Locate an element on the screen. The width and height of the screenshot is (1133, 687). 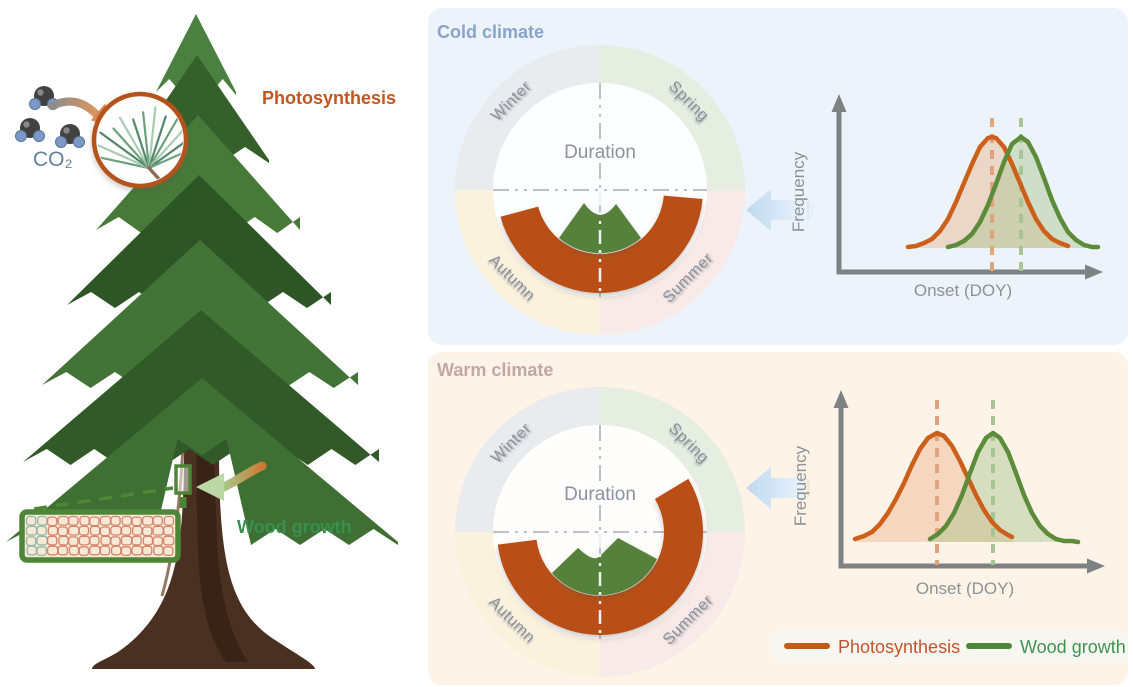
legend-wood-swatch is located at coordinates (989, 646).